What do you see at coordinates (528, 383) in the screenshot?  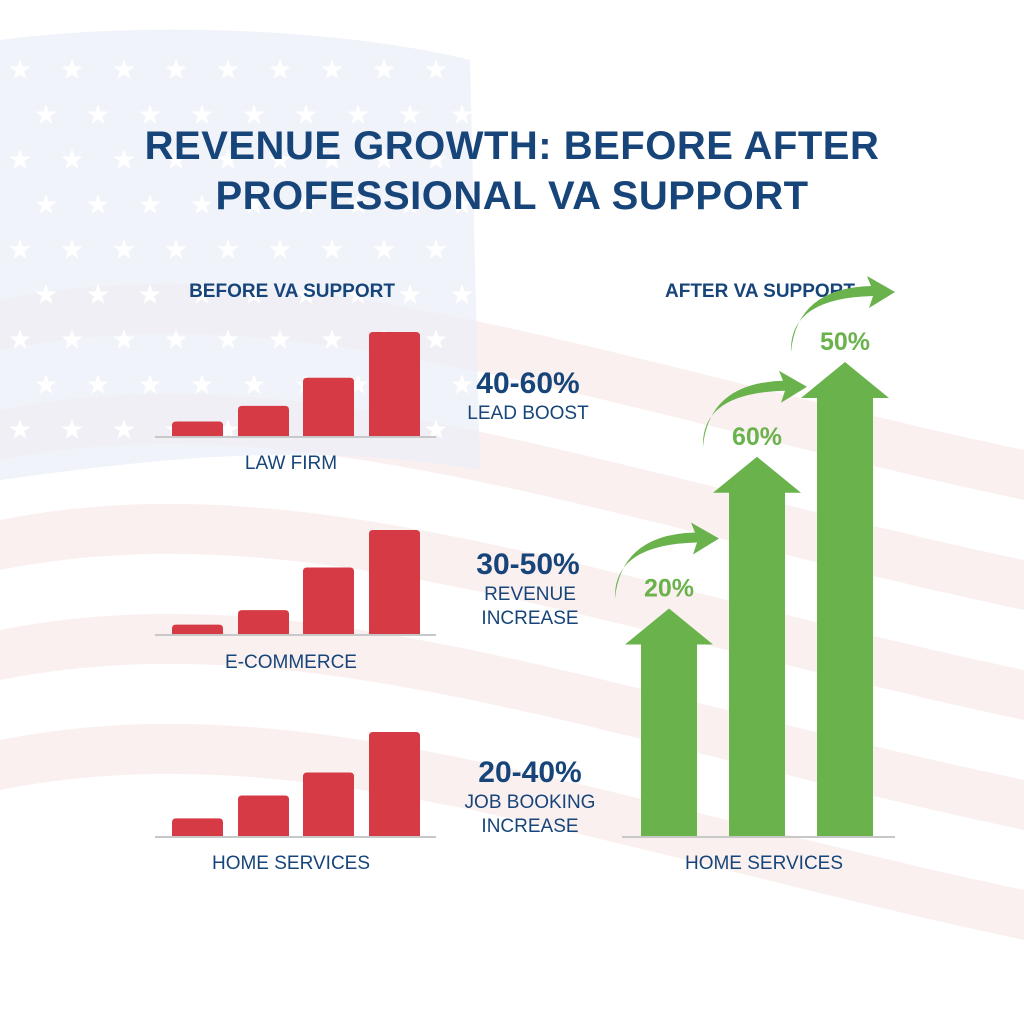 I see `stat-law-firm: 40-60%` at bounding box center [528, 383].